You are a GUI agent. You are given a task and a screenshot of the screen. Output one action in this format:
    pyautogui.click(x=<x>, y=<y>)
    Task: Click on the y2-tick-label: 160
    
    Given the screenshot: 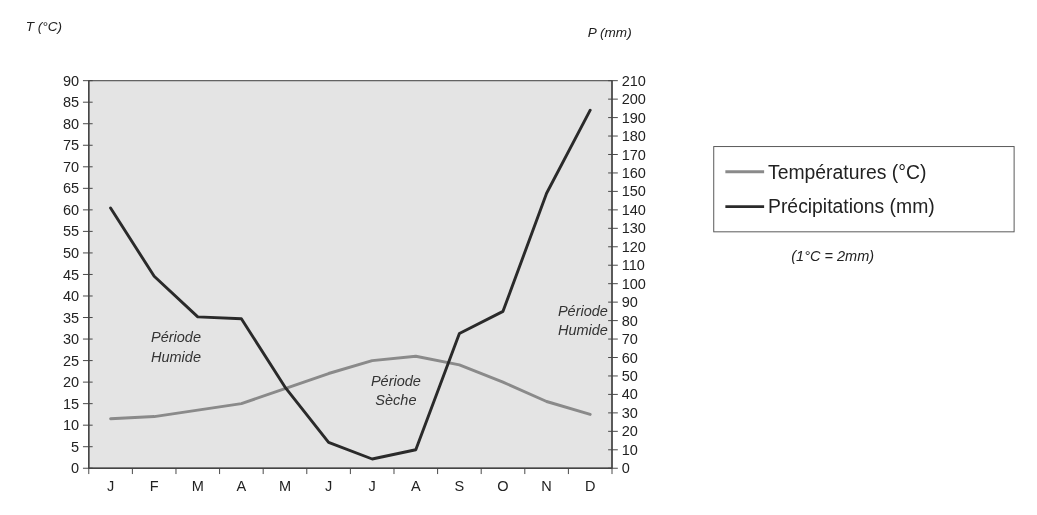 What is the action you would take?
    pyautogui.click(x=633, y=173)
    